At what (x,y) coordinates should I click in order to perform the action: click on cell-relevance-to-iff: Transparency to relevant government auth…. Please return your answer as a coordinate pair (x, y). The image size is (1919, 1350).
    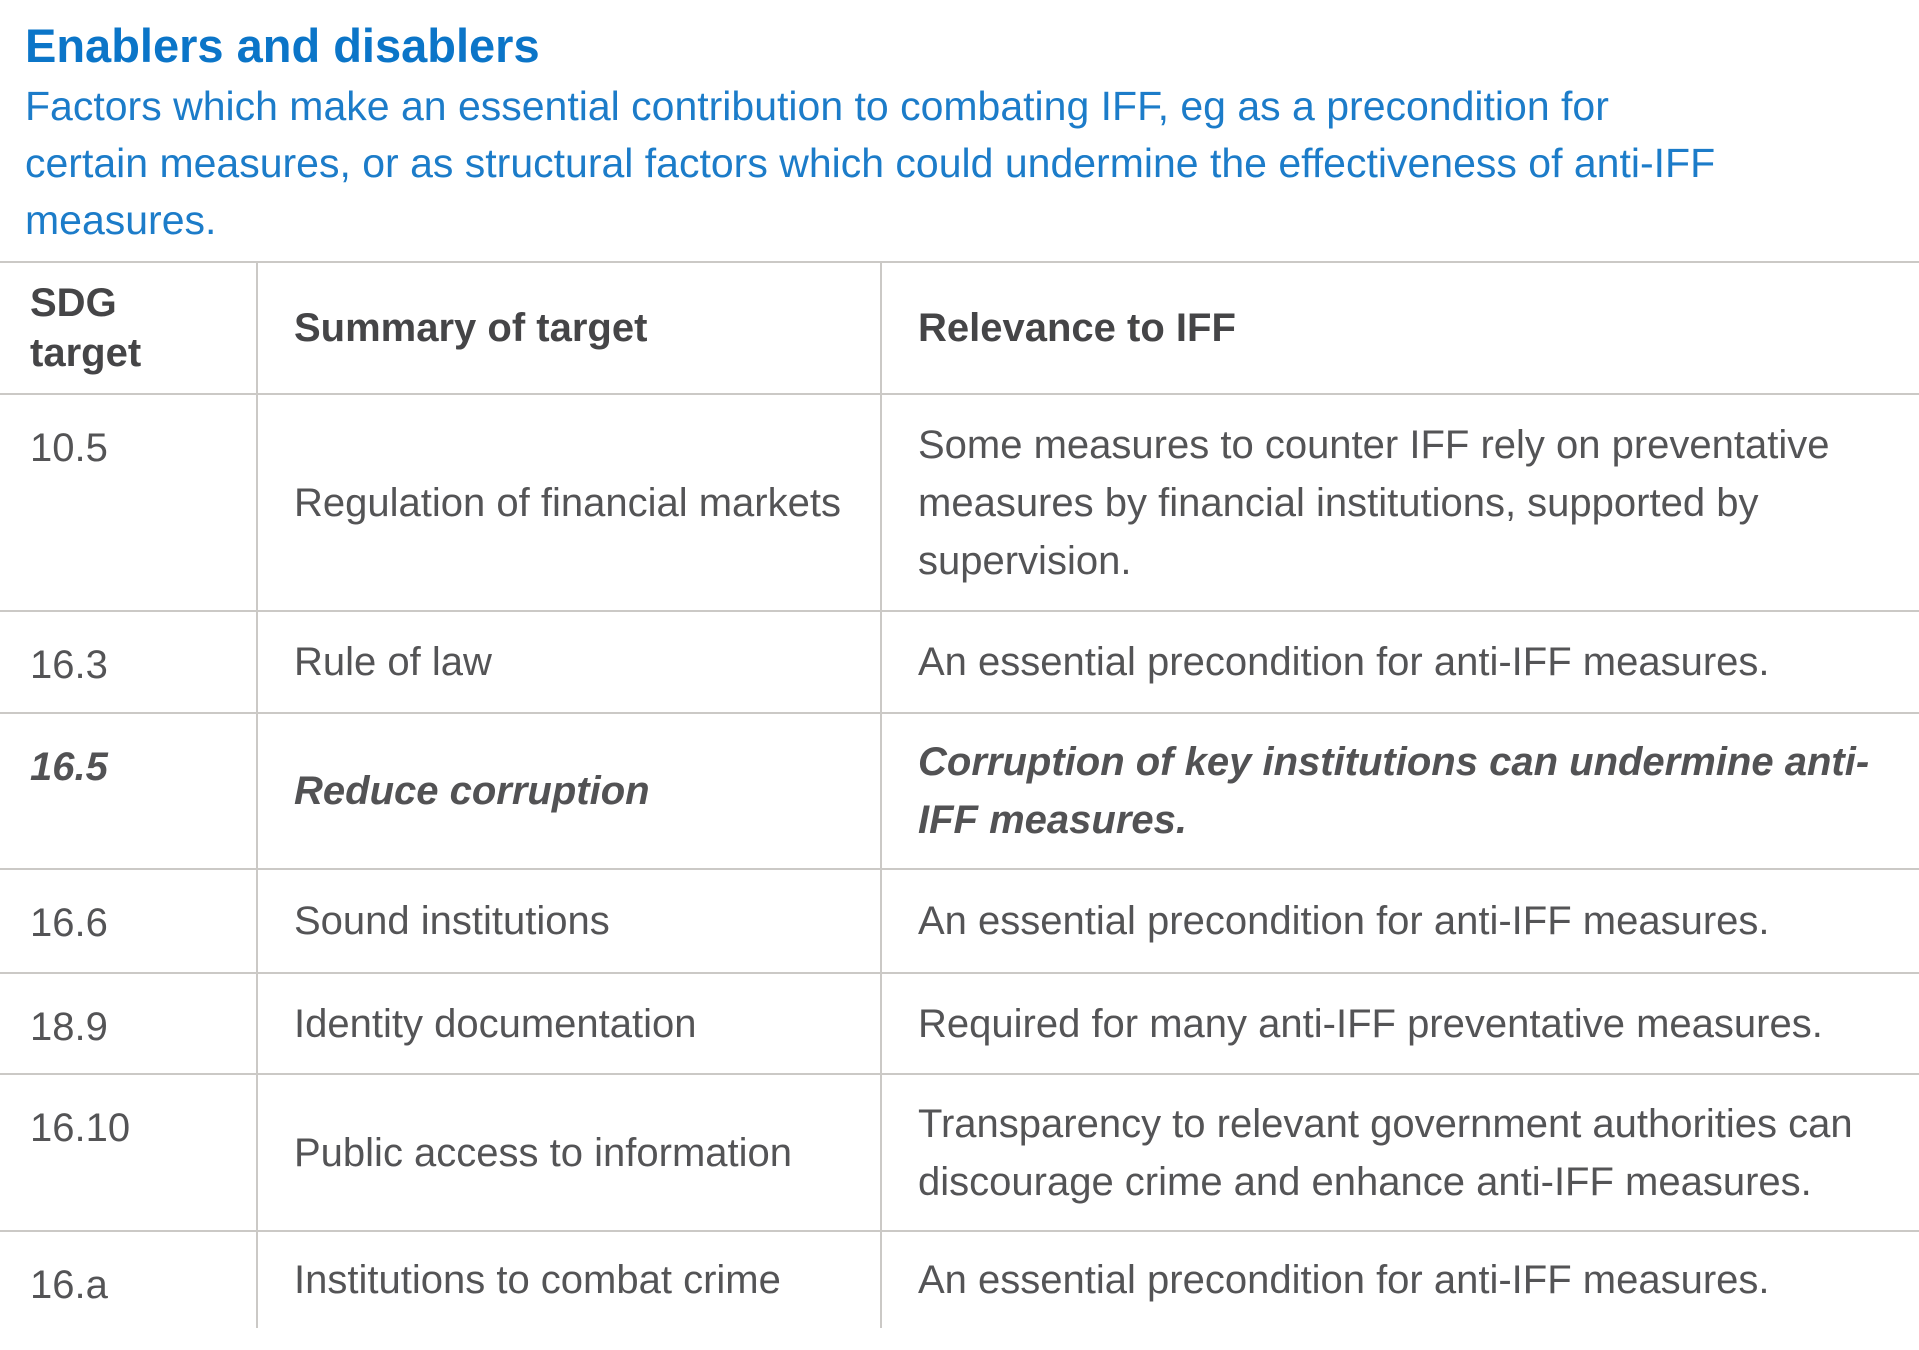
    Looking at the image, I should click on (1400, 1153).